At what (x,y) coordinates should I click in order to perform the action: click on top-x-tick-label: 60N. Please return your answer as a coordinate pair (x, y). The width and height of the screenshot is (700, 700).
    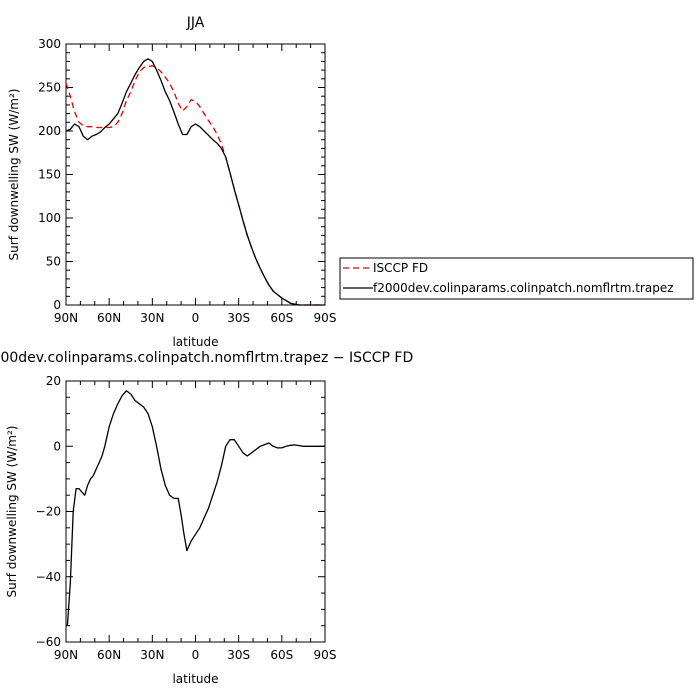
    Looking at the image, I should click on (109, 318).